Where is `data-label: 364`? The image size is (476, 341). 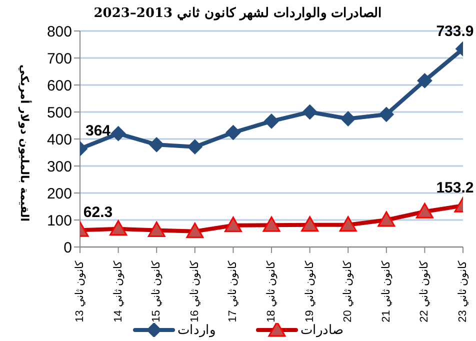
data-label: 364 is located at coordinates (98, 131).